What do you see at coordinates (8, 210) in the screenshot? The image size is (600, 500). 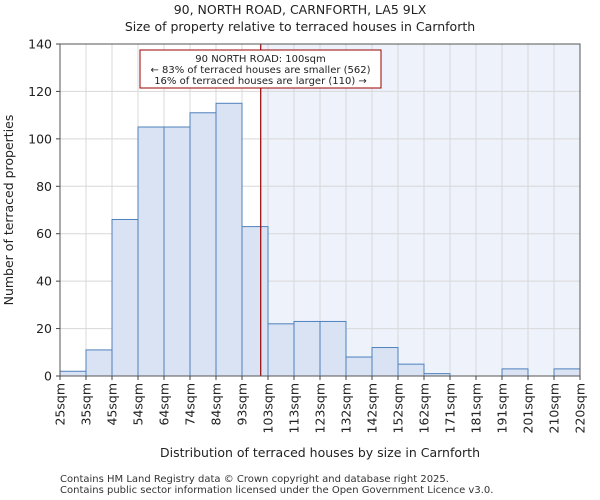 I see `y-axis-label: Number of terraced properties` at bounding box center [8, 210].